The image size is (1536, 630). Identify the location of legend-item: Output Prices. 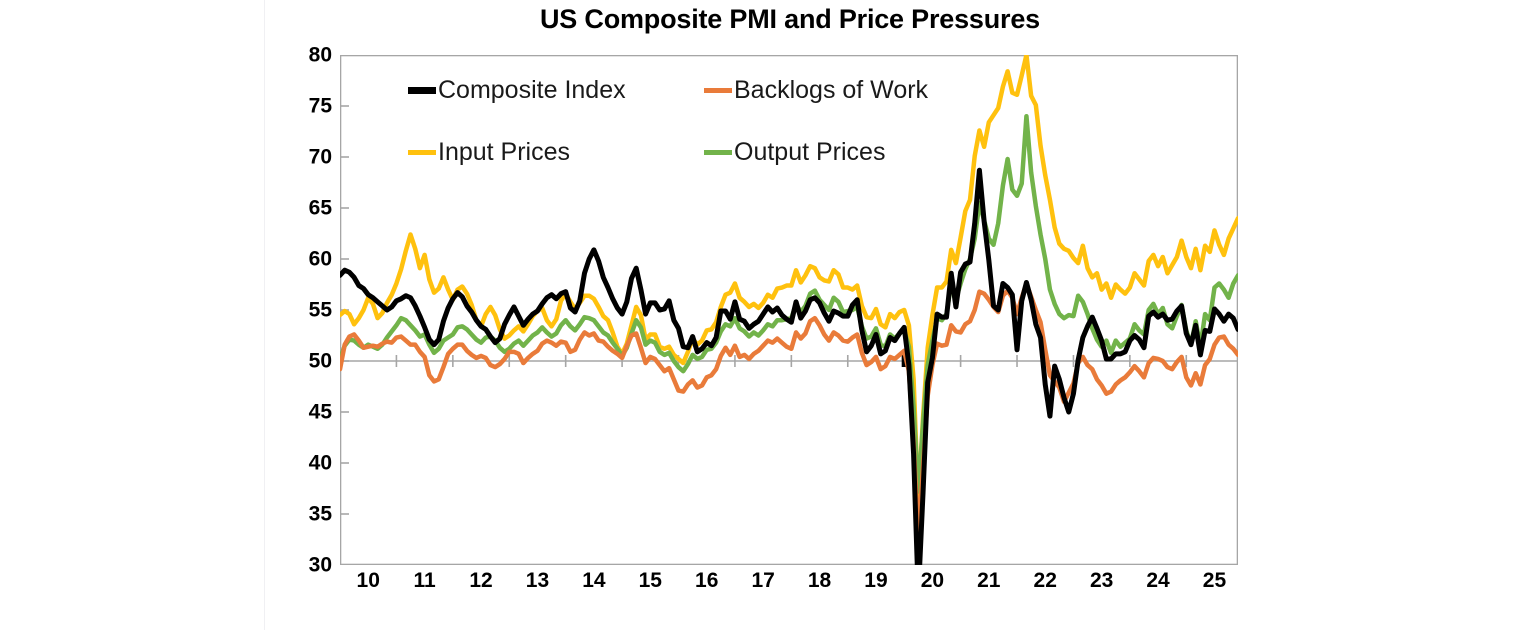
(794, 152).